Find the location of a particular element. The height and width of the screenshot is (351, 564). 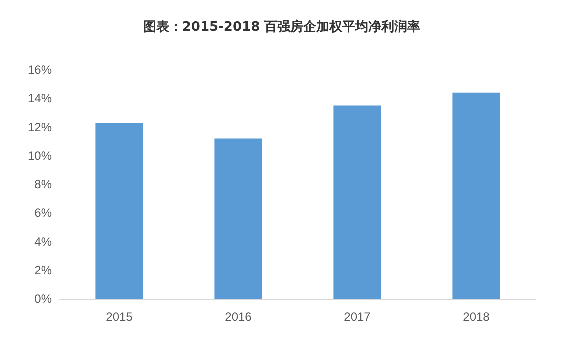

y-tick-label: 4% is located at coordinates (43, 241).